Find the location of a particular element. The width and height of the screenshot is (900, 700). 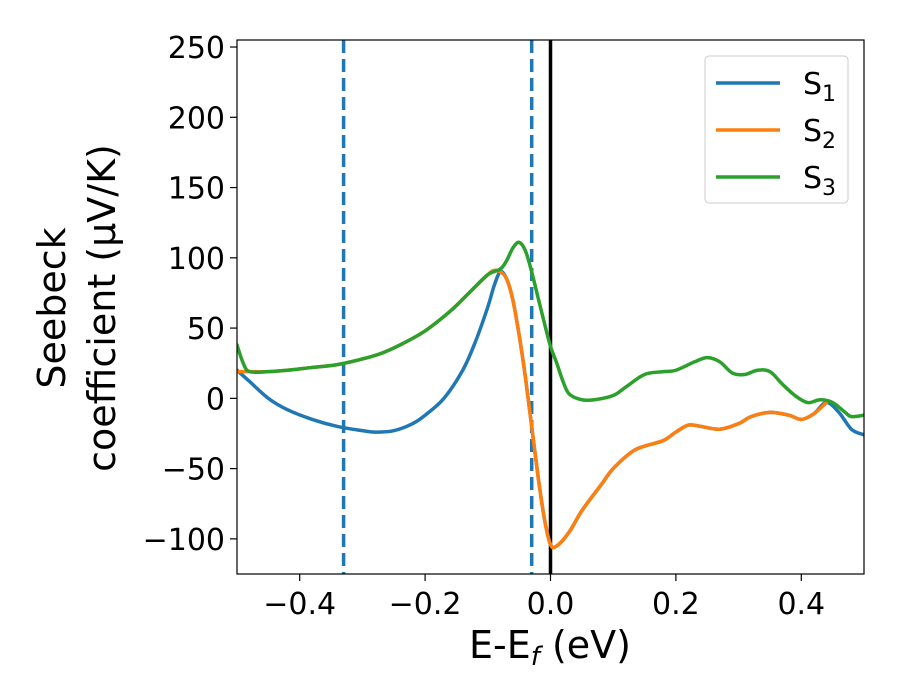

legend-label-s3: S3 is located at coordinates (819, 181).